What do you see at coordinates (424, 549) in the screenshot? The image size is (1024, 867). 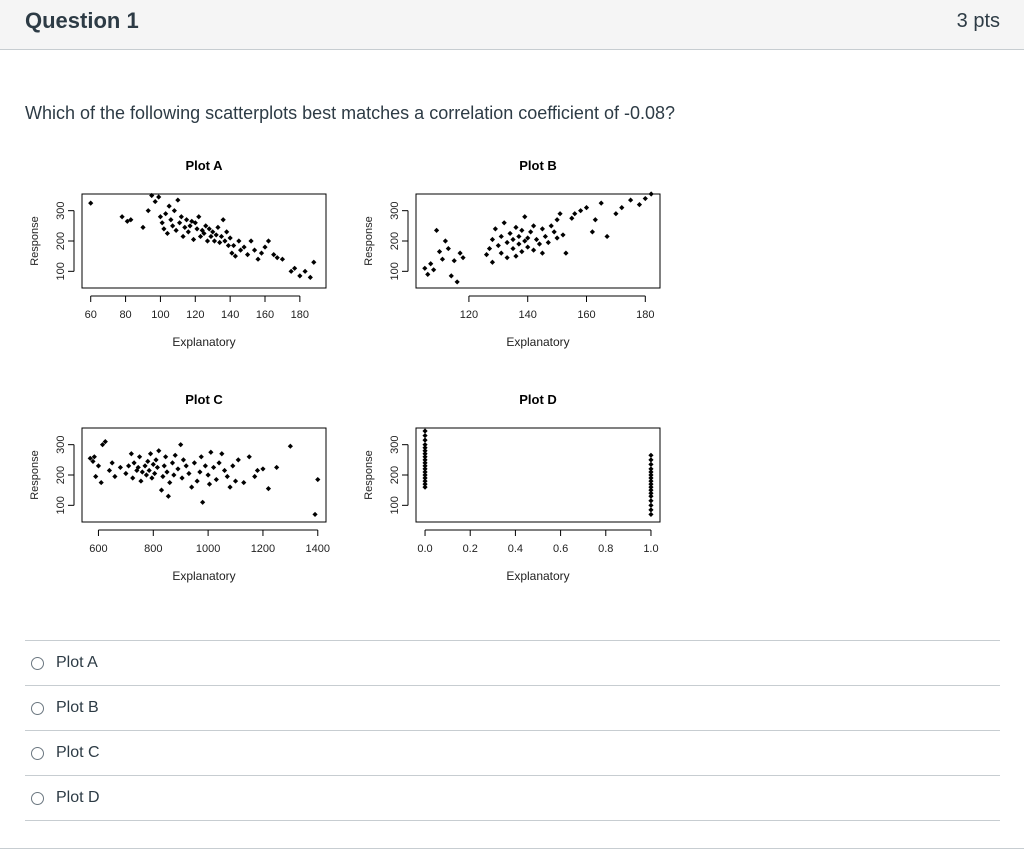 I see `x-tick-label: 0.0` at bounding box center [424, 549].